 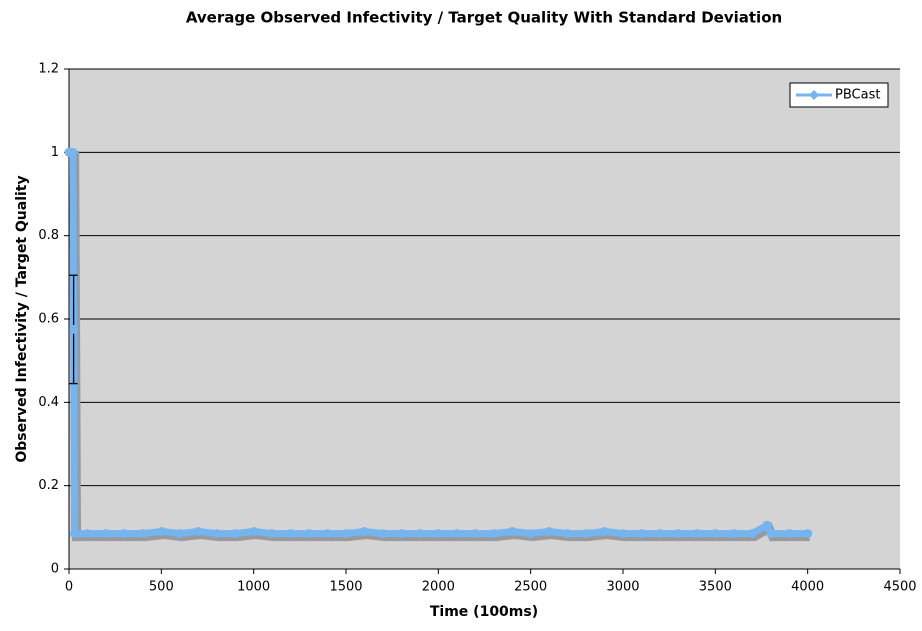 I want to click on y-tick-label: 0, so click(x=55, y=569).